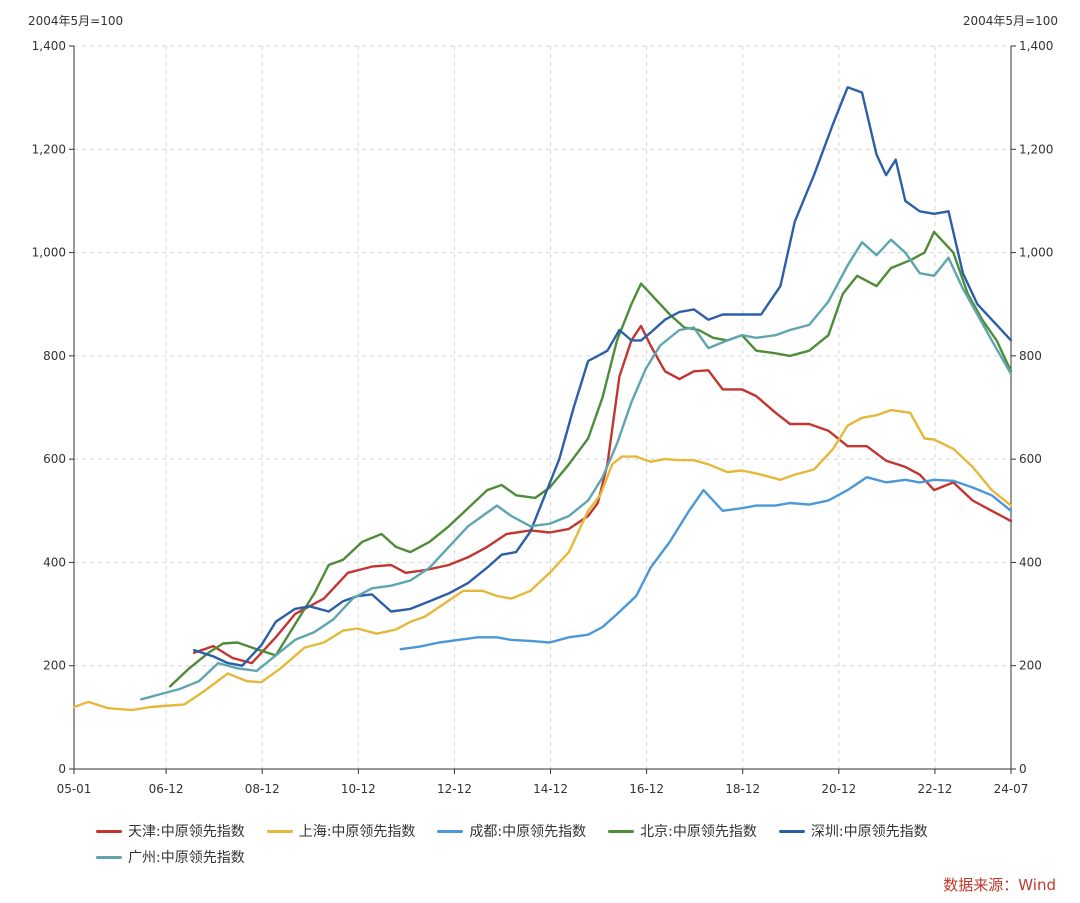 The height and width of the screenshot is (903, 1080). I want to click on legend-label: 广州:中原领先指数, so click(186, 858).